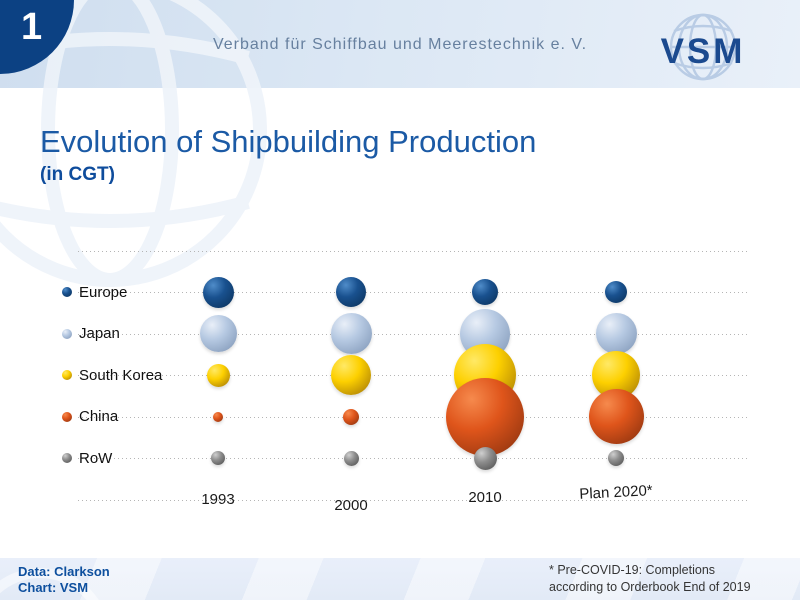  What do you see at coordinates (650, 587) in the screenshot?
I see `footnote-line-2: according to Orderbook End of 2019` at bounding box center [650, 587].